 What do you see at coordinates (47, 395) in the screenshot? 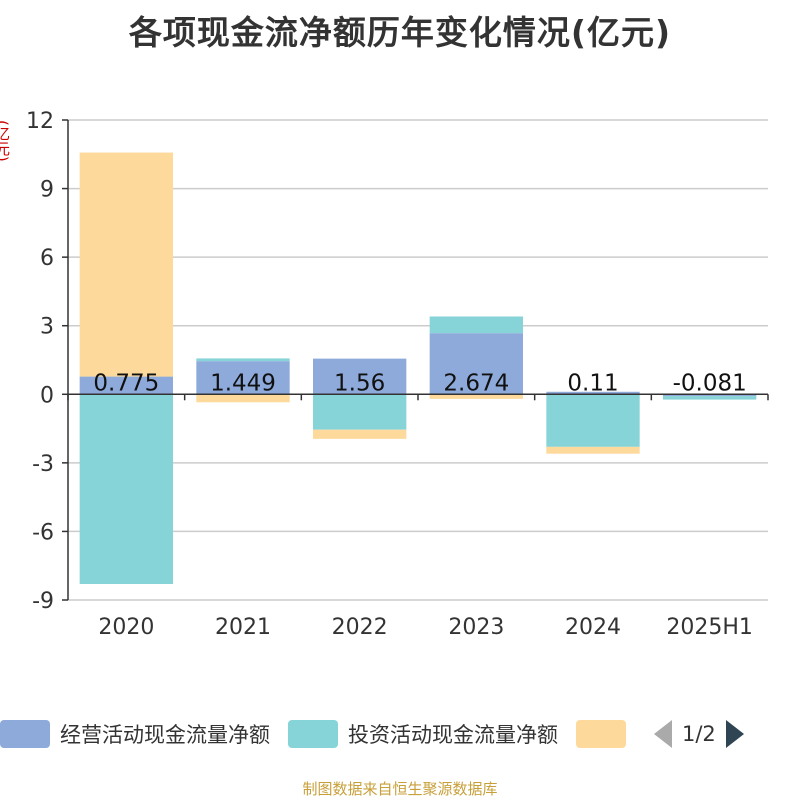
I see `y-tick-label: 0` at bounding box center [47, 395].